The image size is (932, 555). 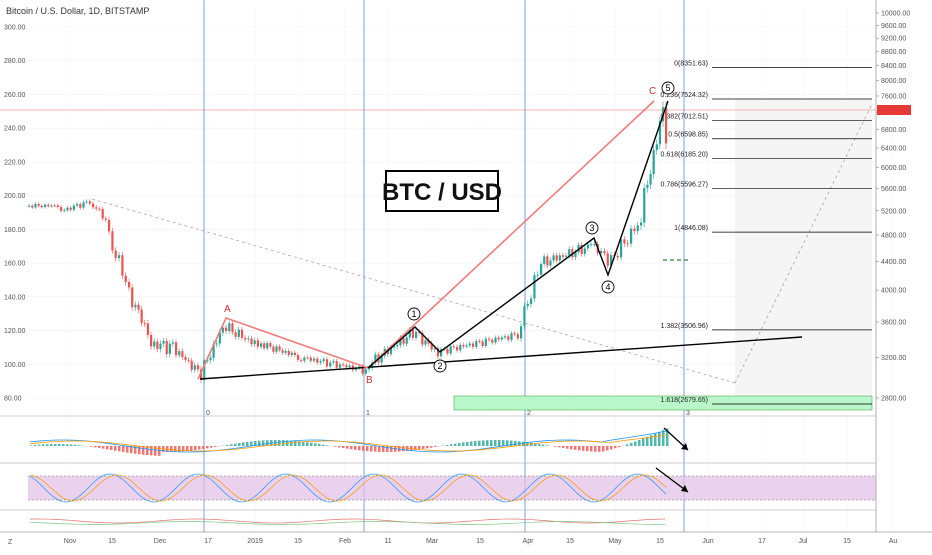 What do you see at coordinates (893, 291) in the screenshot?
I see `right-tick-label: 4000.00` at bounding box center [893, 291].